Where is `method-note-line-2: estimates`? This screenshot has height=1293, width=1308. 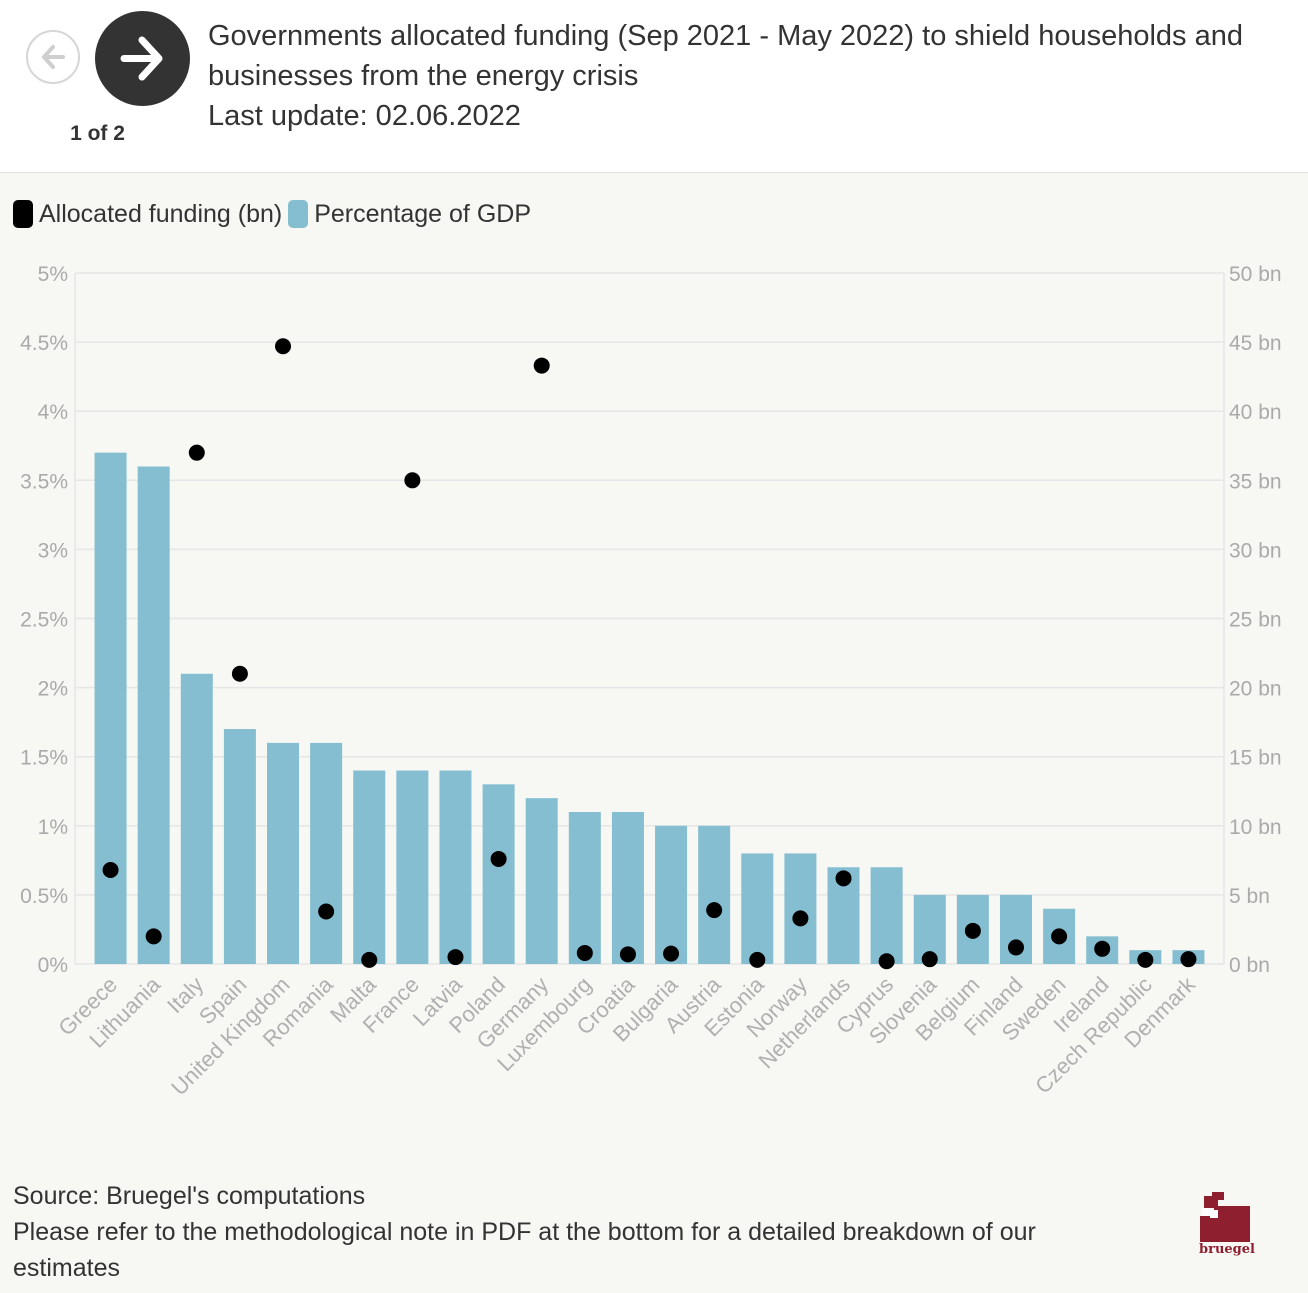 method-note-line-2: estimates is located at coordinates (66, 1268).